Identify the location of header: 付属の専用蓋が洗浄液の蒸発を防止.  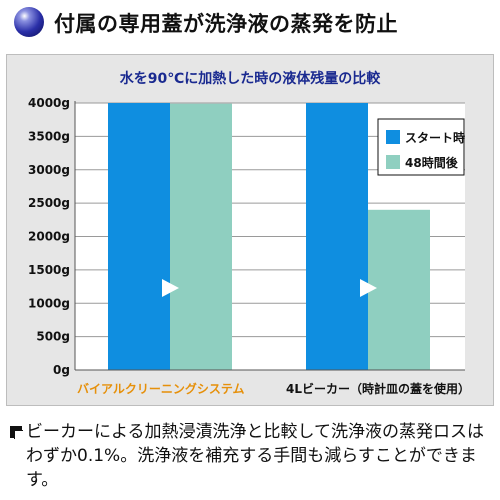
(250, 24).